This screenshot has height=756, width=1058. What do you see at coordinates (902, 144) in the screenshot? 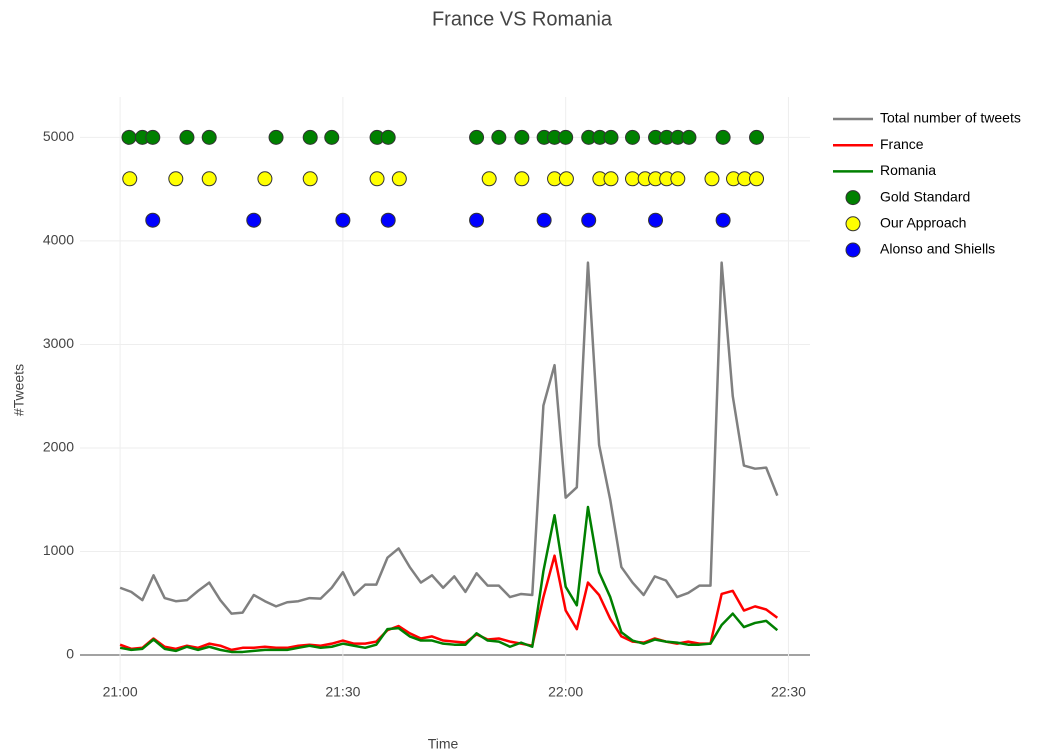
I see `legend-label: France` at bounding box center [902, 144].